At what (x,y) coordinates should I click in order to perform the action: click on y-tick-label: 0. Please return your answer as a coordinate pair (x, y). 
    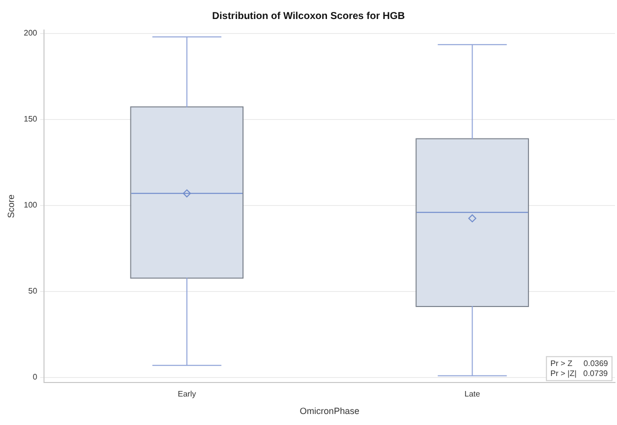
    Looking at the image, I should click on (35, 377).